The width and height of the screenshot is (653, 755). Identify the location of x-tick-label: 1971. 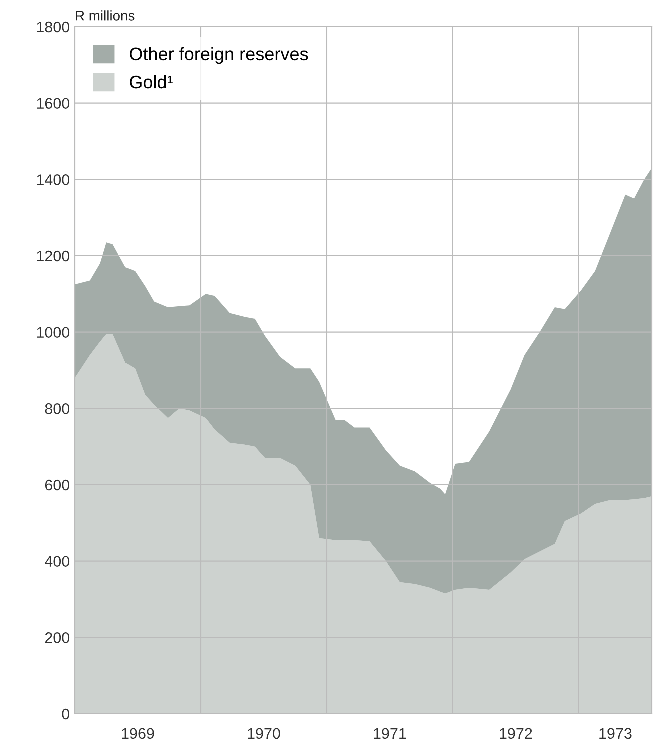
(390, 734).